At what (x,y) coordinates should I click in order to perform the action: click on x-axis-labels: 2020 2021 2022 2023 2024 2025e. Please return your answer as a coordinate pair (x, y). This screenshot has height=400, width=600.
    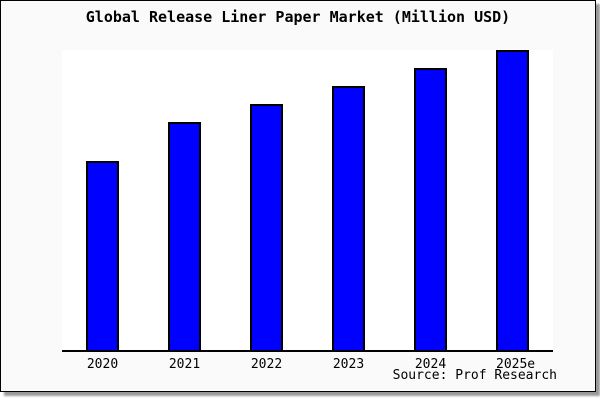
    Looking at the image, I should click on (307, 364).